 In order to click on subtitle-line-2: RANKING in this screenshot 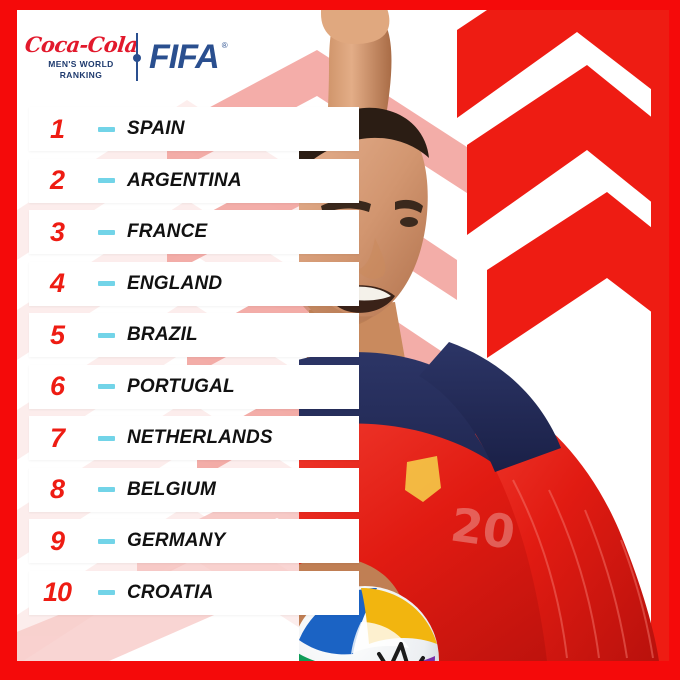, I will do `click(81, 74)`.